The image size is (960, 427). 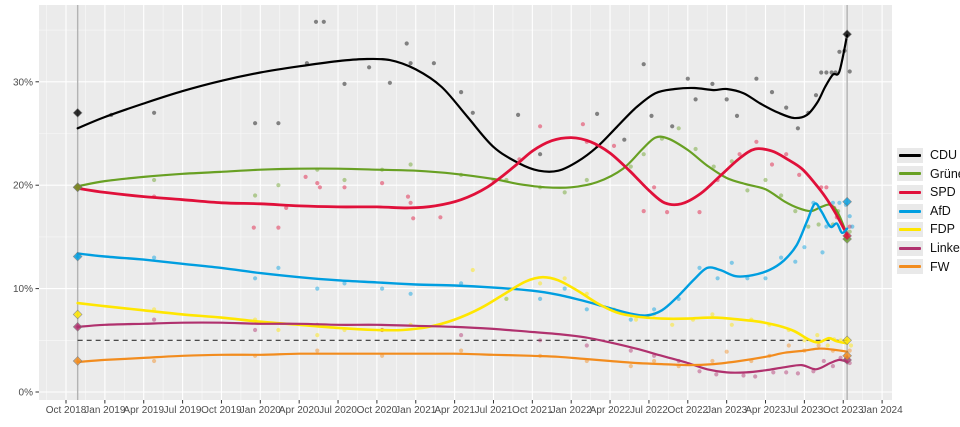 I want to click on legend-item-cdu: CDU, so click(x=928, y=155).